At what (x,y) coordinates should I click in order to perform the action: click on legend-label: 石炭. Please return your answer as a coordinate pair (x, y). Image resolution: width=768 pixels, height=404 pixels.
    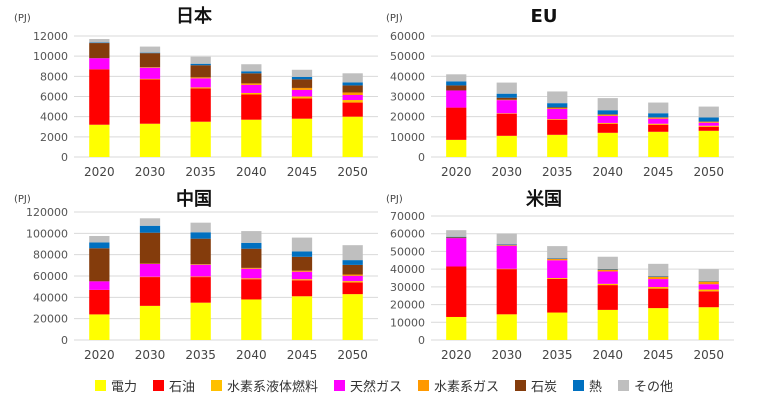
    Looking at the image, I should click on (544, 387).